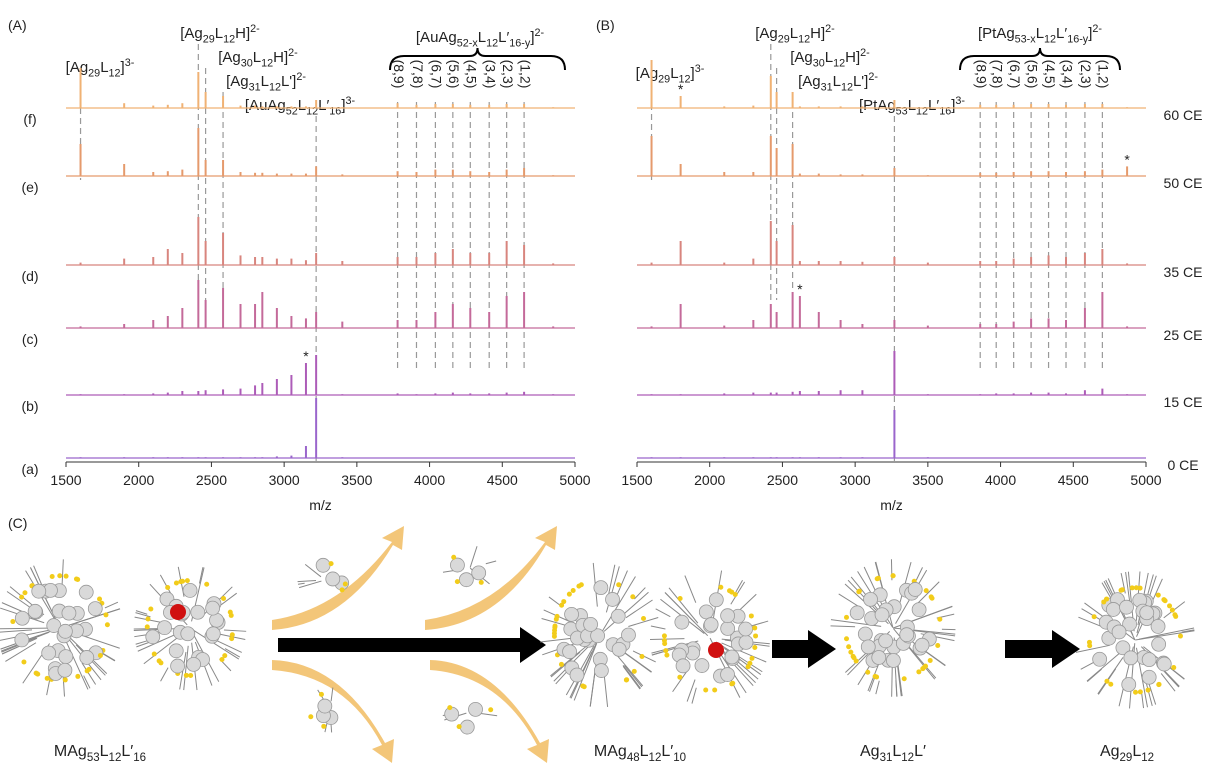 The width and height of the screenshot is (1207, 780). I want to click on peak-label: [Ag29L12H]2-, so click(220, 34).